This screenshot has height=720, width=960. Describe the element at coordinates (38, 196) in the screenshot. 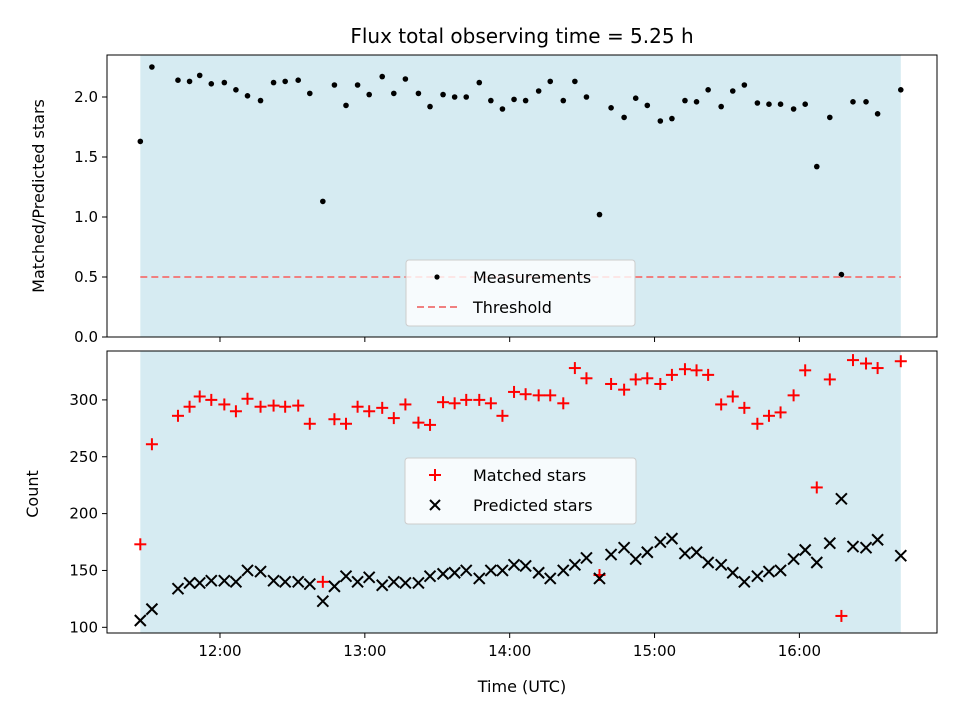

I see `ratio-y-axis-label: Matched/Predicted stars` at that location.